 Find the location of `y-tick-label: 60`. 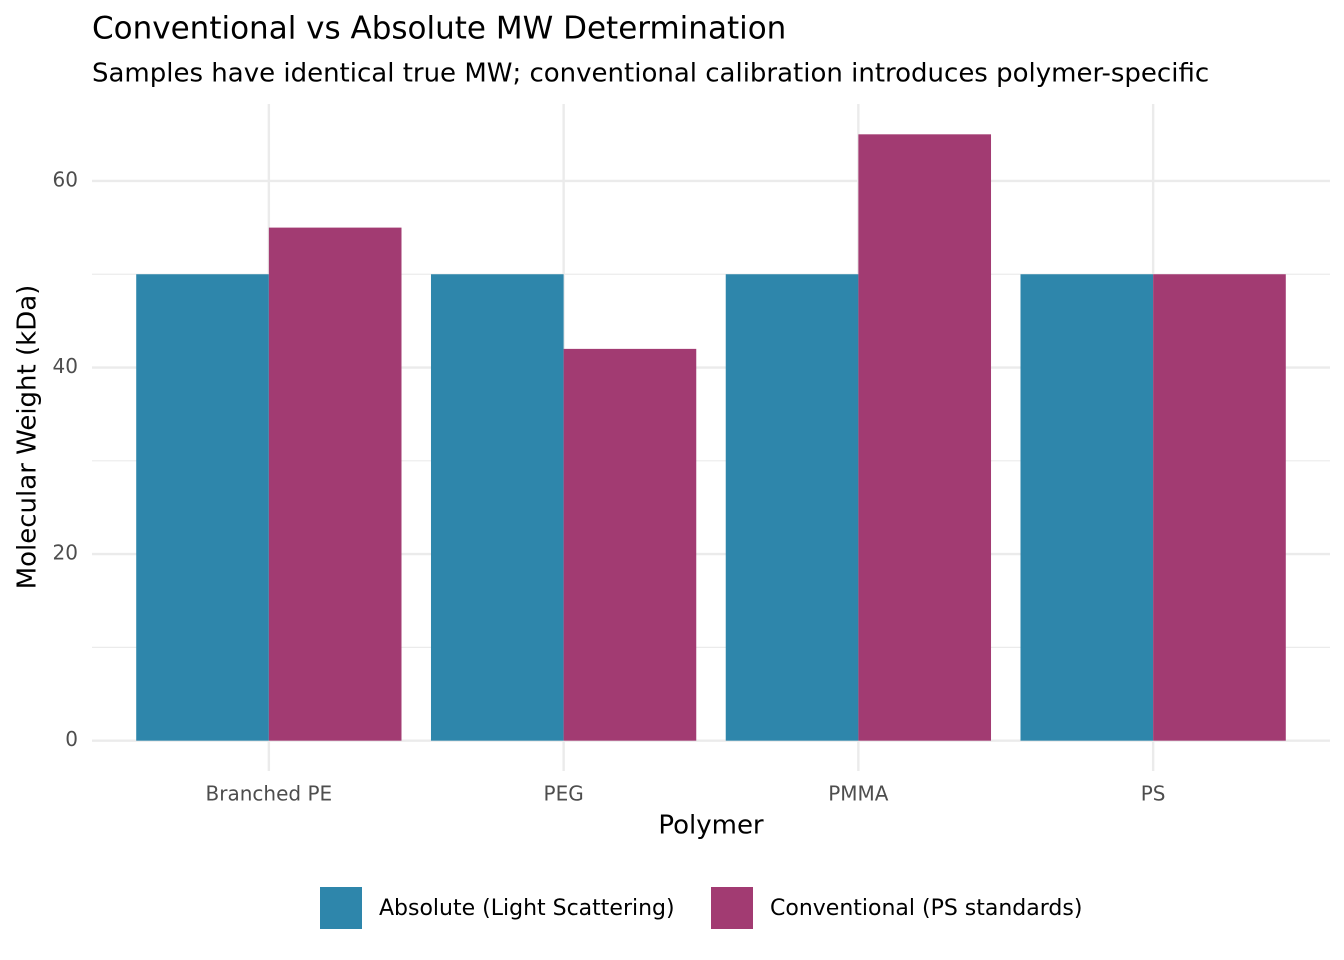

y-tick-label: 60 is located at coordinates (65, 179).